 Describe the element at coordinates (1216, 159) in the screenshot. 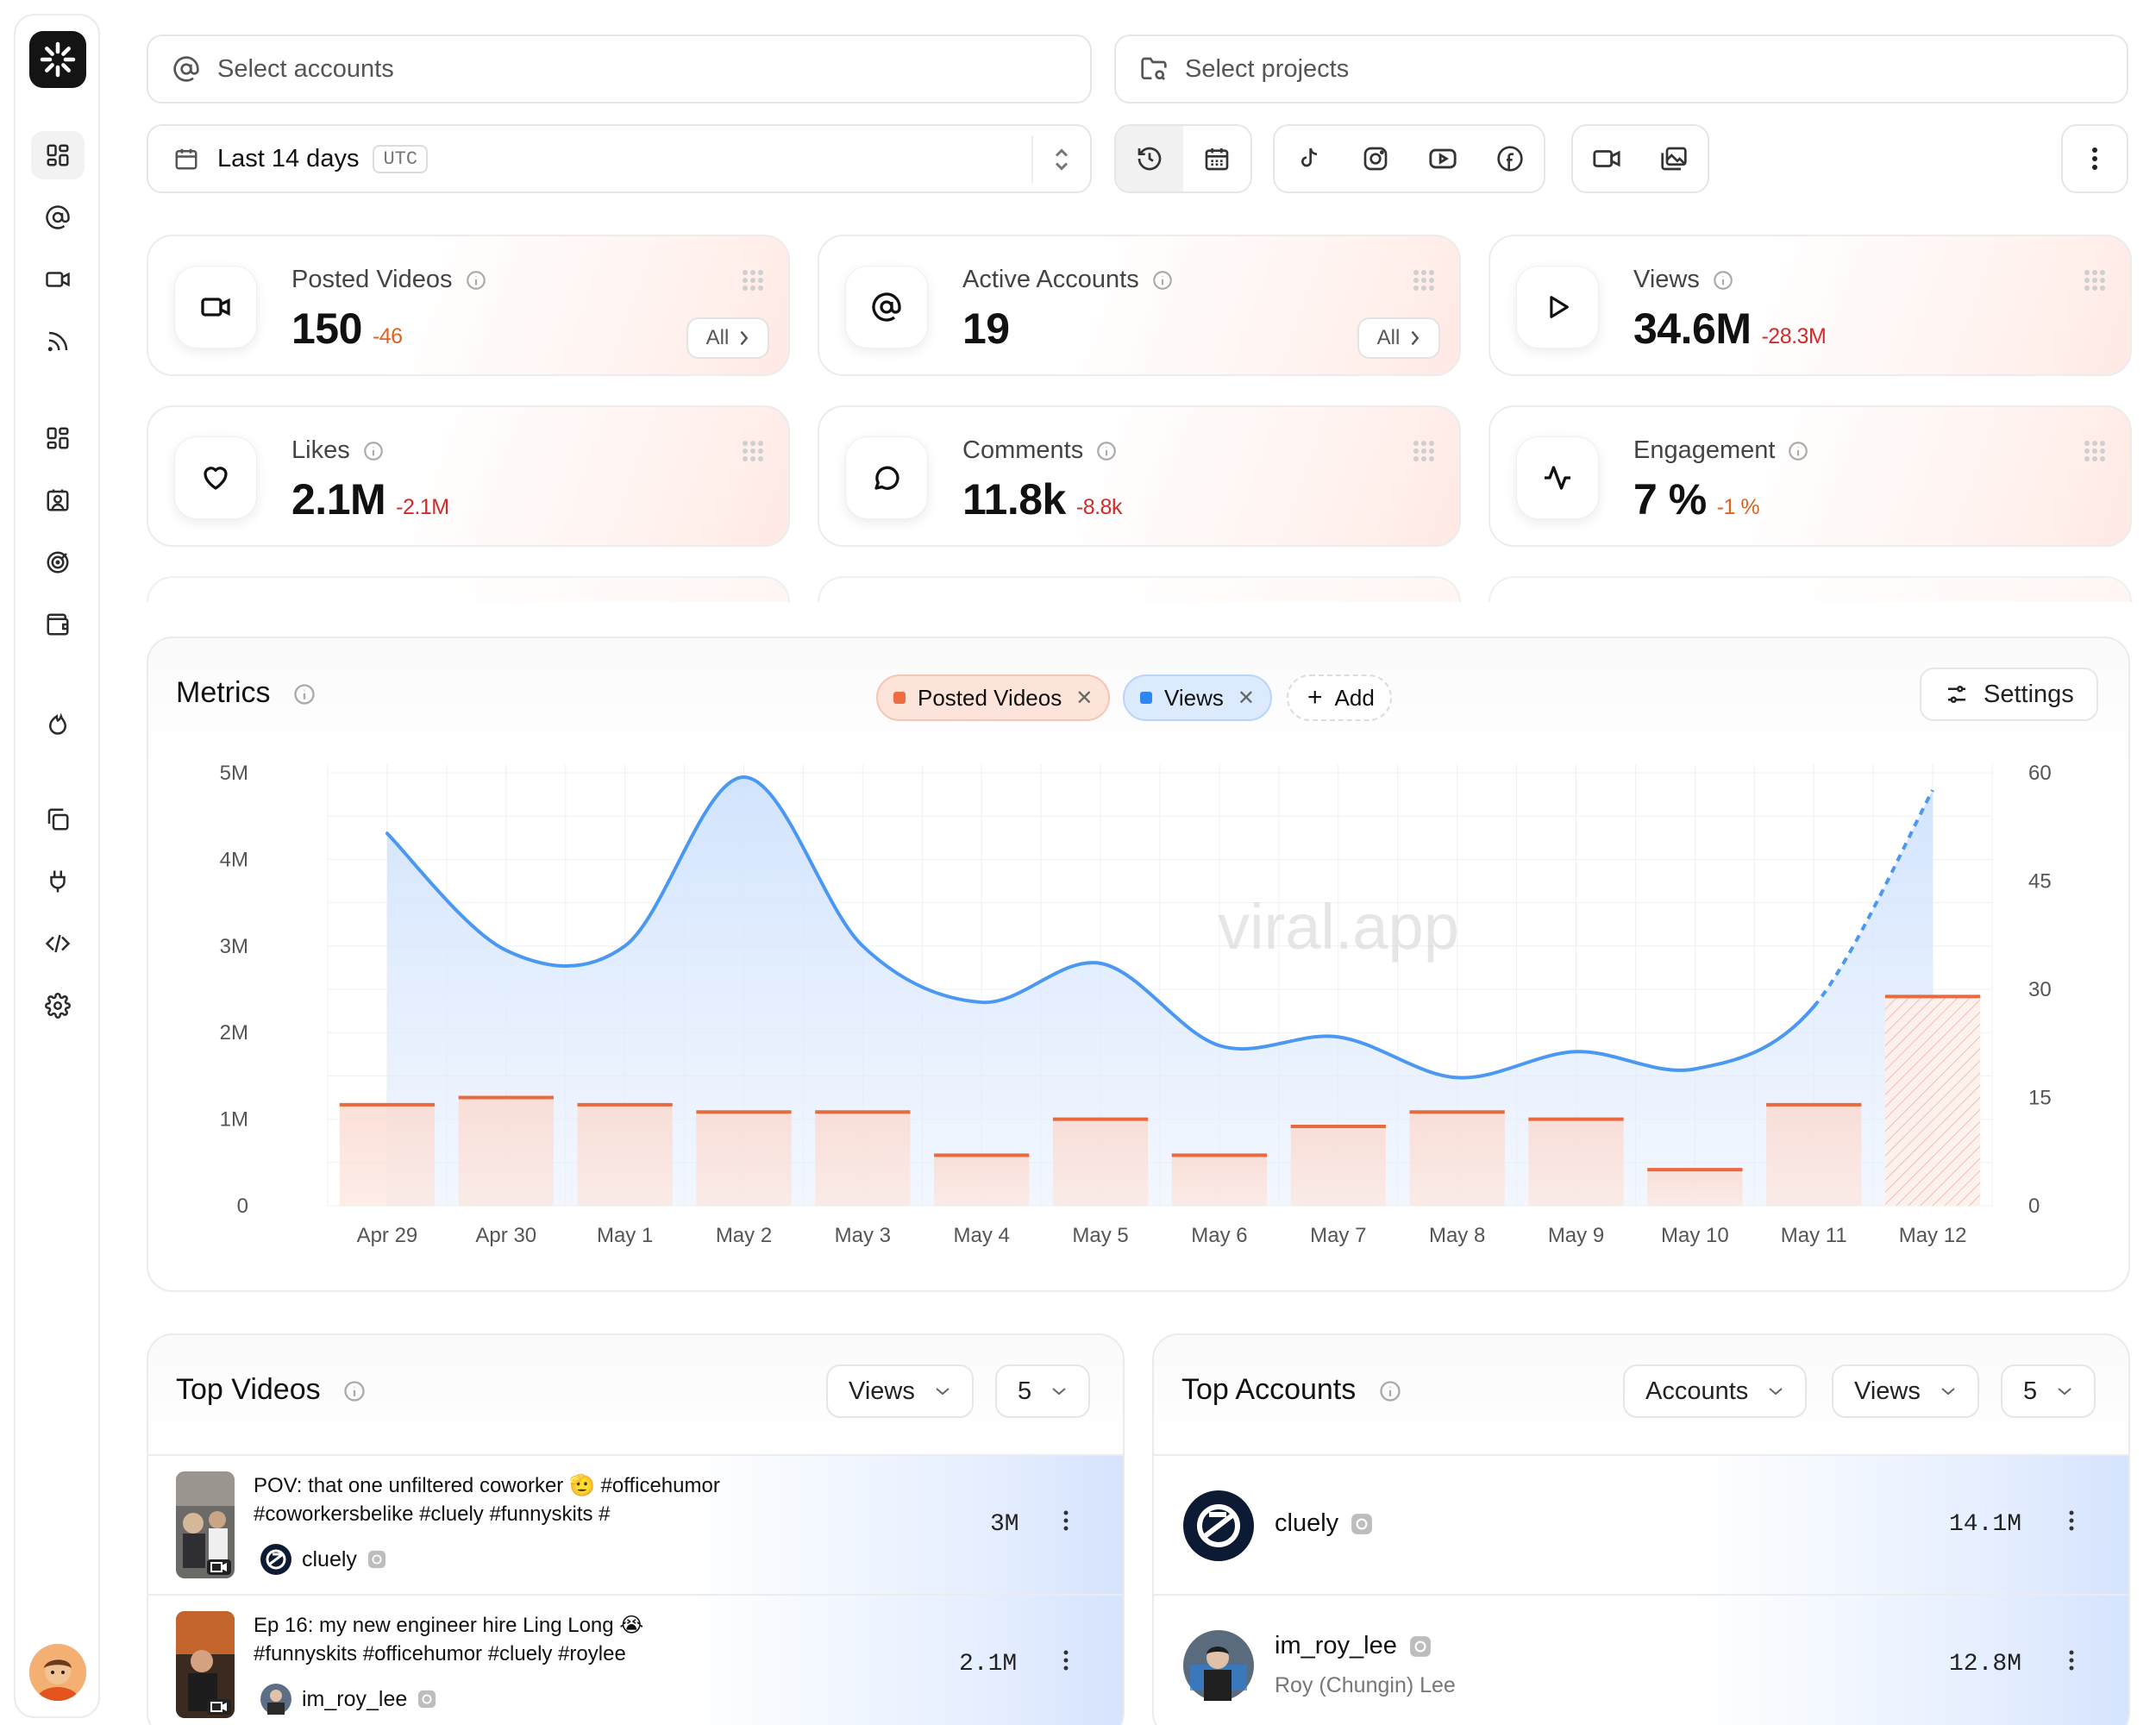

I see `calendar-grid-button` at that location.